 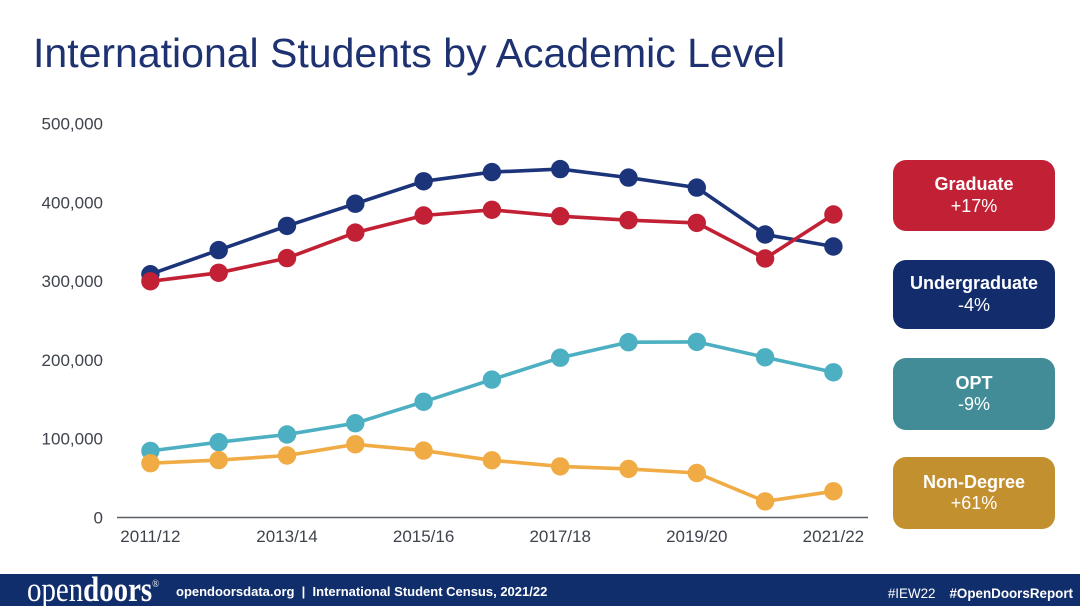 What do you see at coordinates (150, 536) in the screenshot?
I see `svg-text: 2011/12` at bounding box center [150, 536].